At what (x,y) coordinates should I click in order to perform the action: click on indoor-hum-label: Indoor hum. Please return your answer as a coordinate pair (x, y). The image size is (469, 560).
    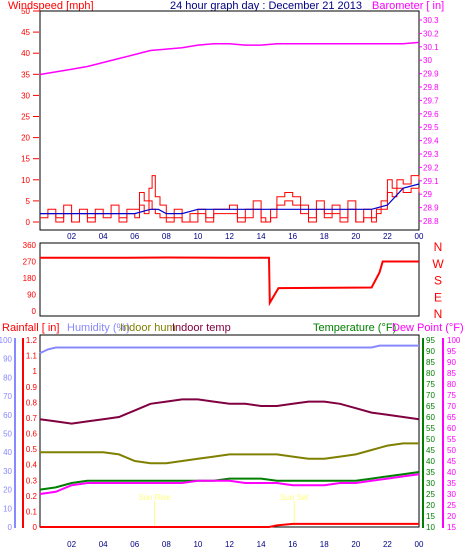
    Looking at the image, I should click on (148, 328).